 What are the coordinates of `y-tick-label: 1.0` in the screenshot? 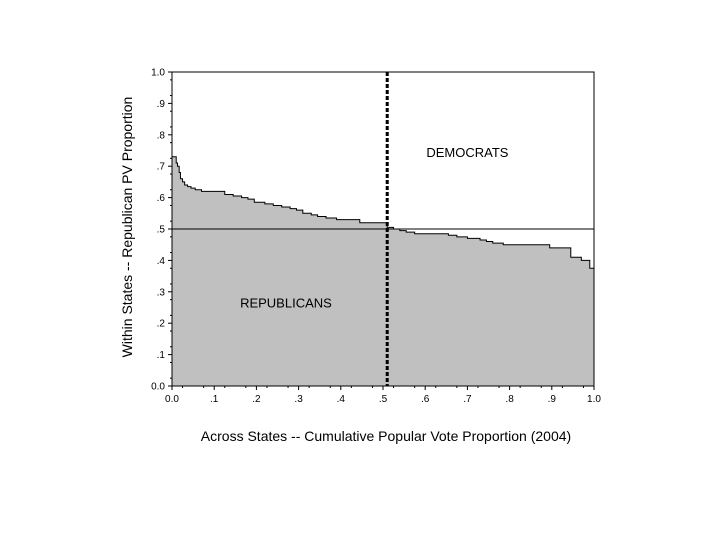 It's located at (158, 73).